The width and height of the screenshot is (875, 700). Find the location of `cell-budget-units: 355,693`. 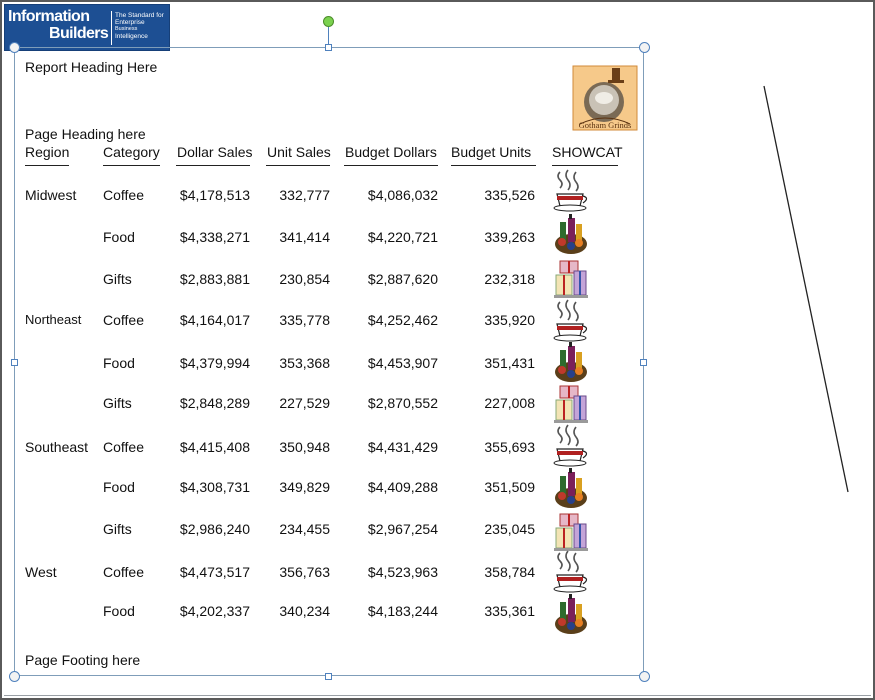

cell-budget-units: 355,693 is located at coordinates (509, 447).